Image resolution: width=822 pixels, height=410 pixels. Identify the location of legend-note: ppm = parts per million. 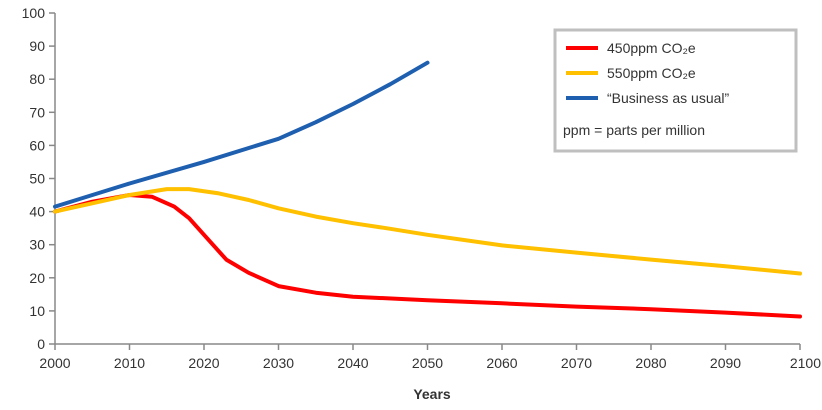
(634, 130).